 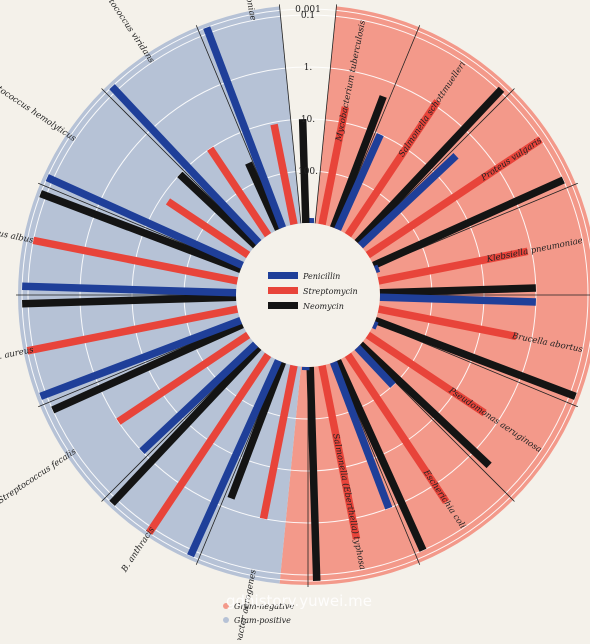 What do you see at coordinates (299, 601) in the screenshot?
I see `watermark-text: gdhistory.yuwei.me` at bounding box center [299, 601].